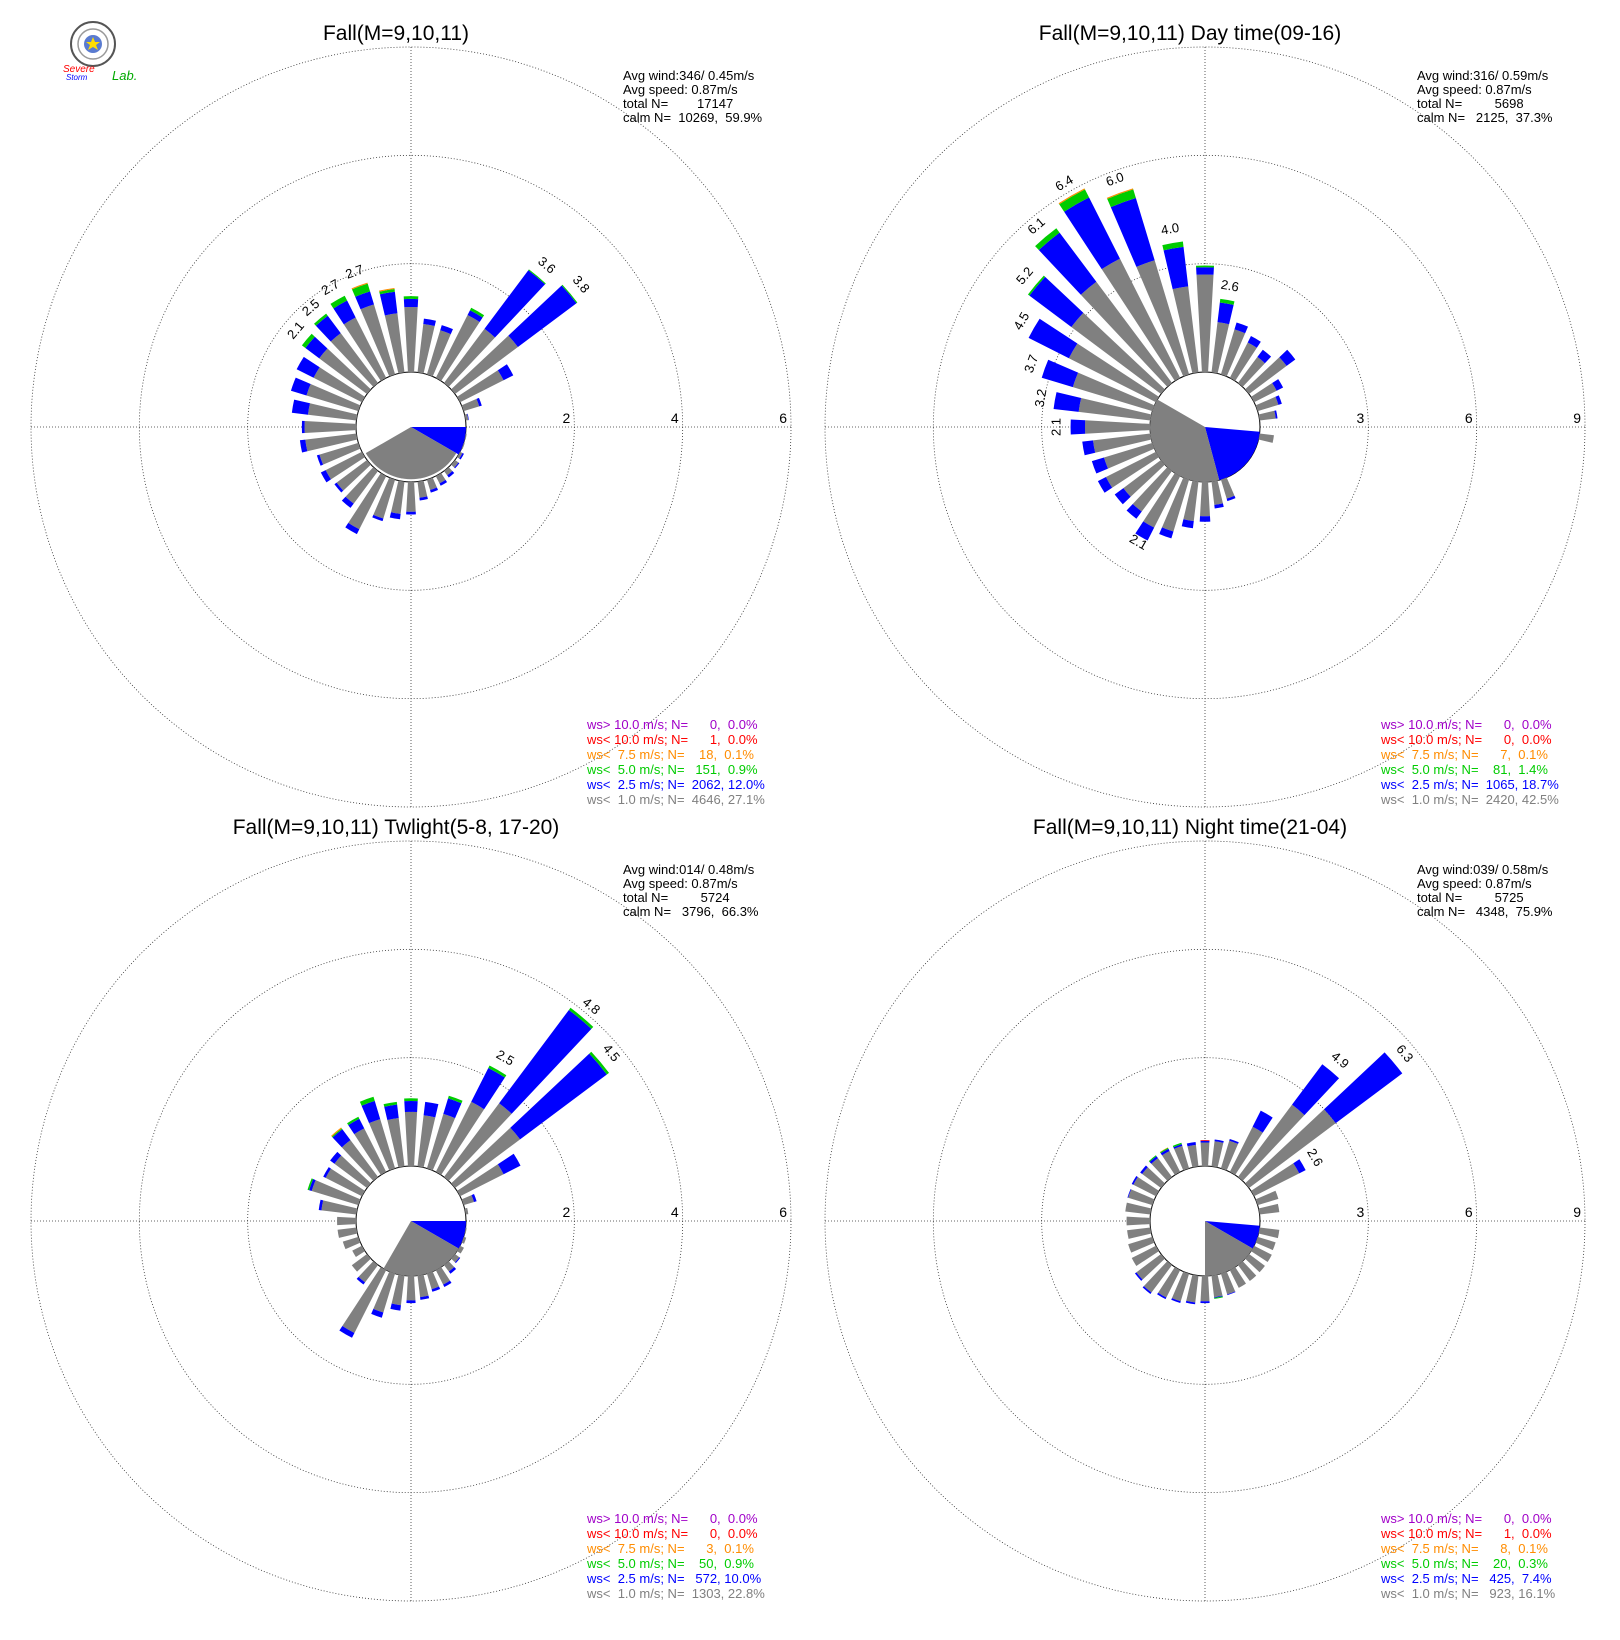 The image size is (1620, 1640). Describe the element at coordinates (676, 897) in the screenshot. I see `stats-line: total N= 5724` at that location.